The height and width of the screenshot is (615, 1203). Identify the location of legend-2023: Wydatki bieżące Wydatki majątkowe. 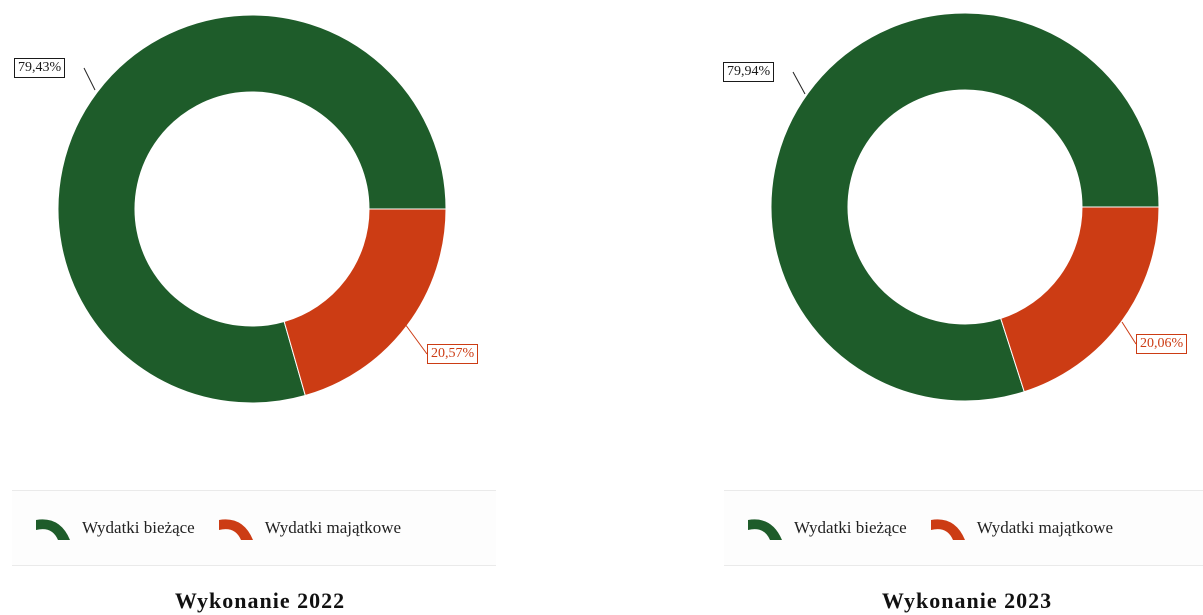
(963, 528).